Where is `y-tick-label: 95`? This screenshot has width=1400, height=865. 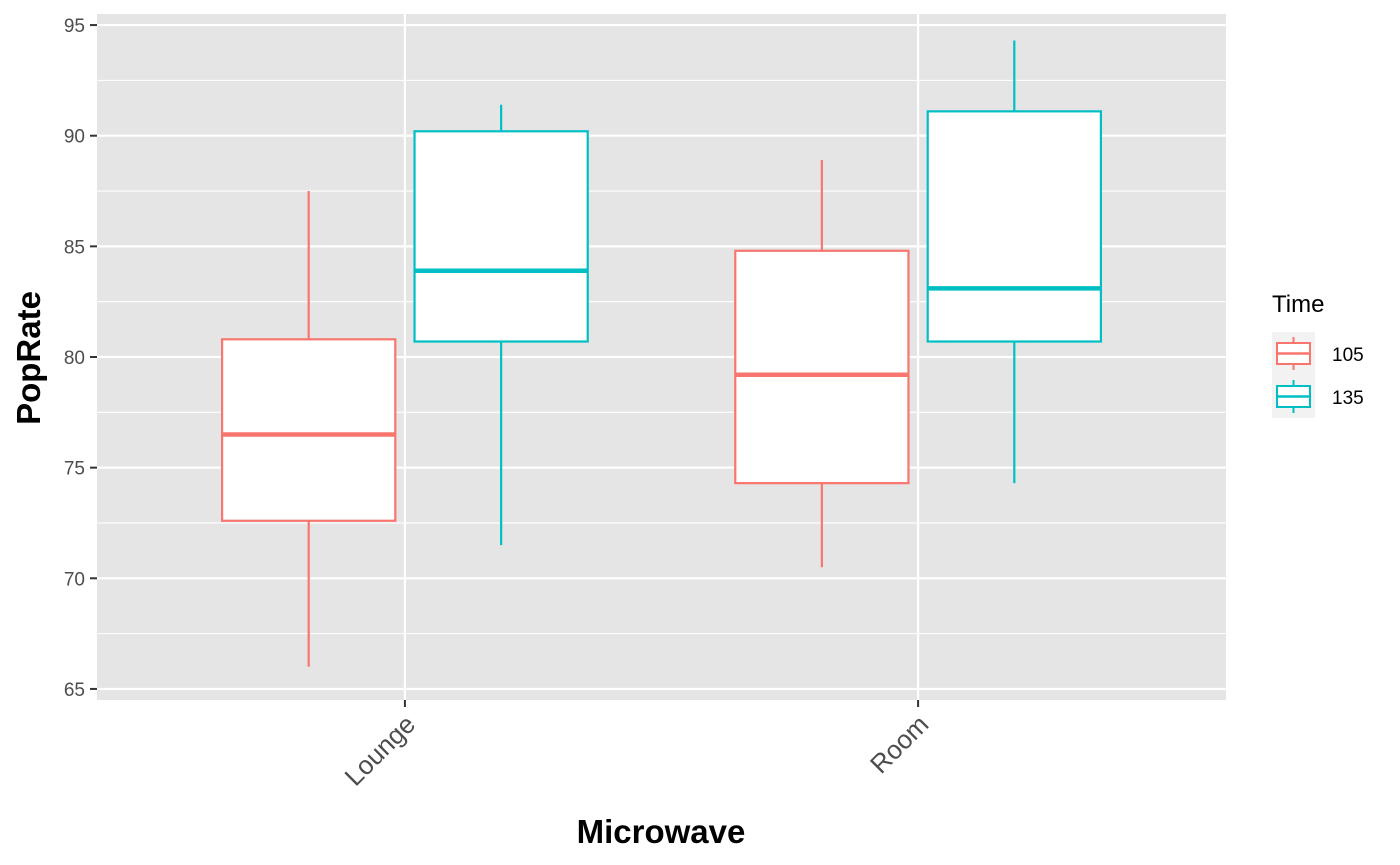 y-tick-label: 95 is located at coordinates (74, 26).